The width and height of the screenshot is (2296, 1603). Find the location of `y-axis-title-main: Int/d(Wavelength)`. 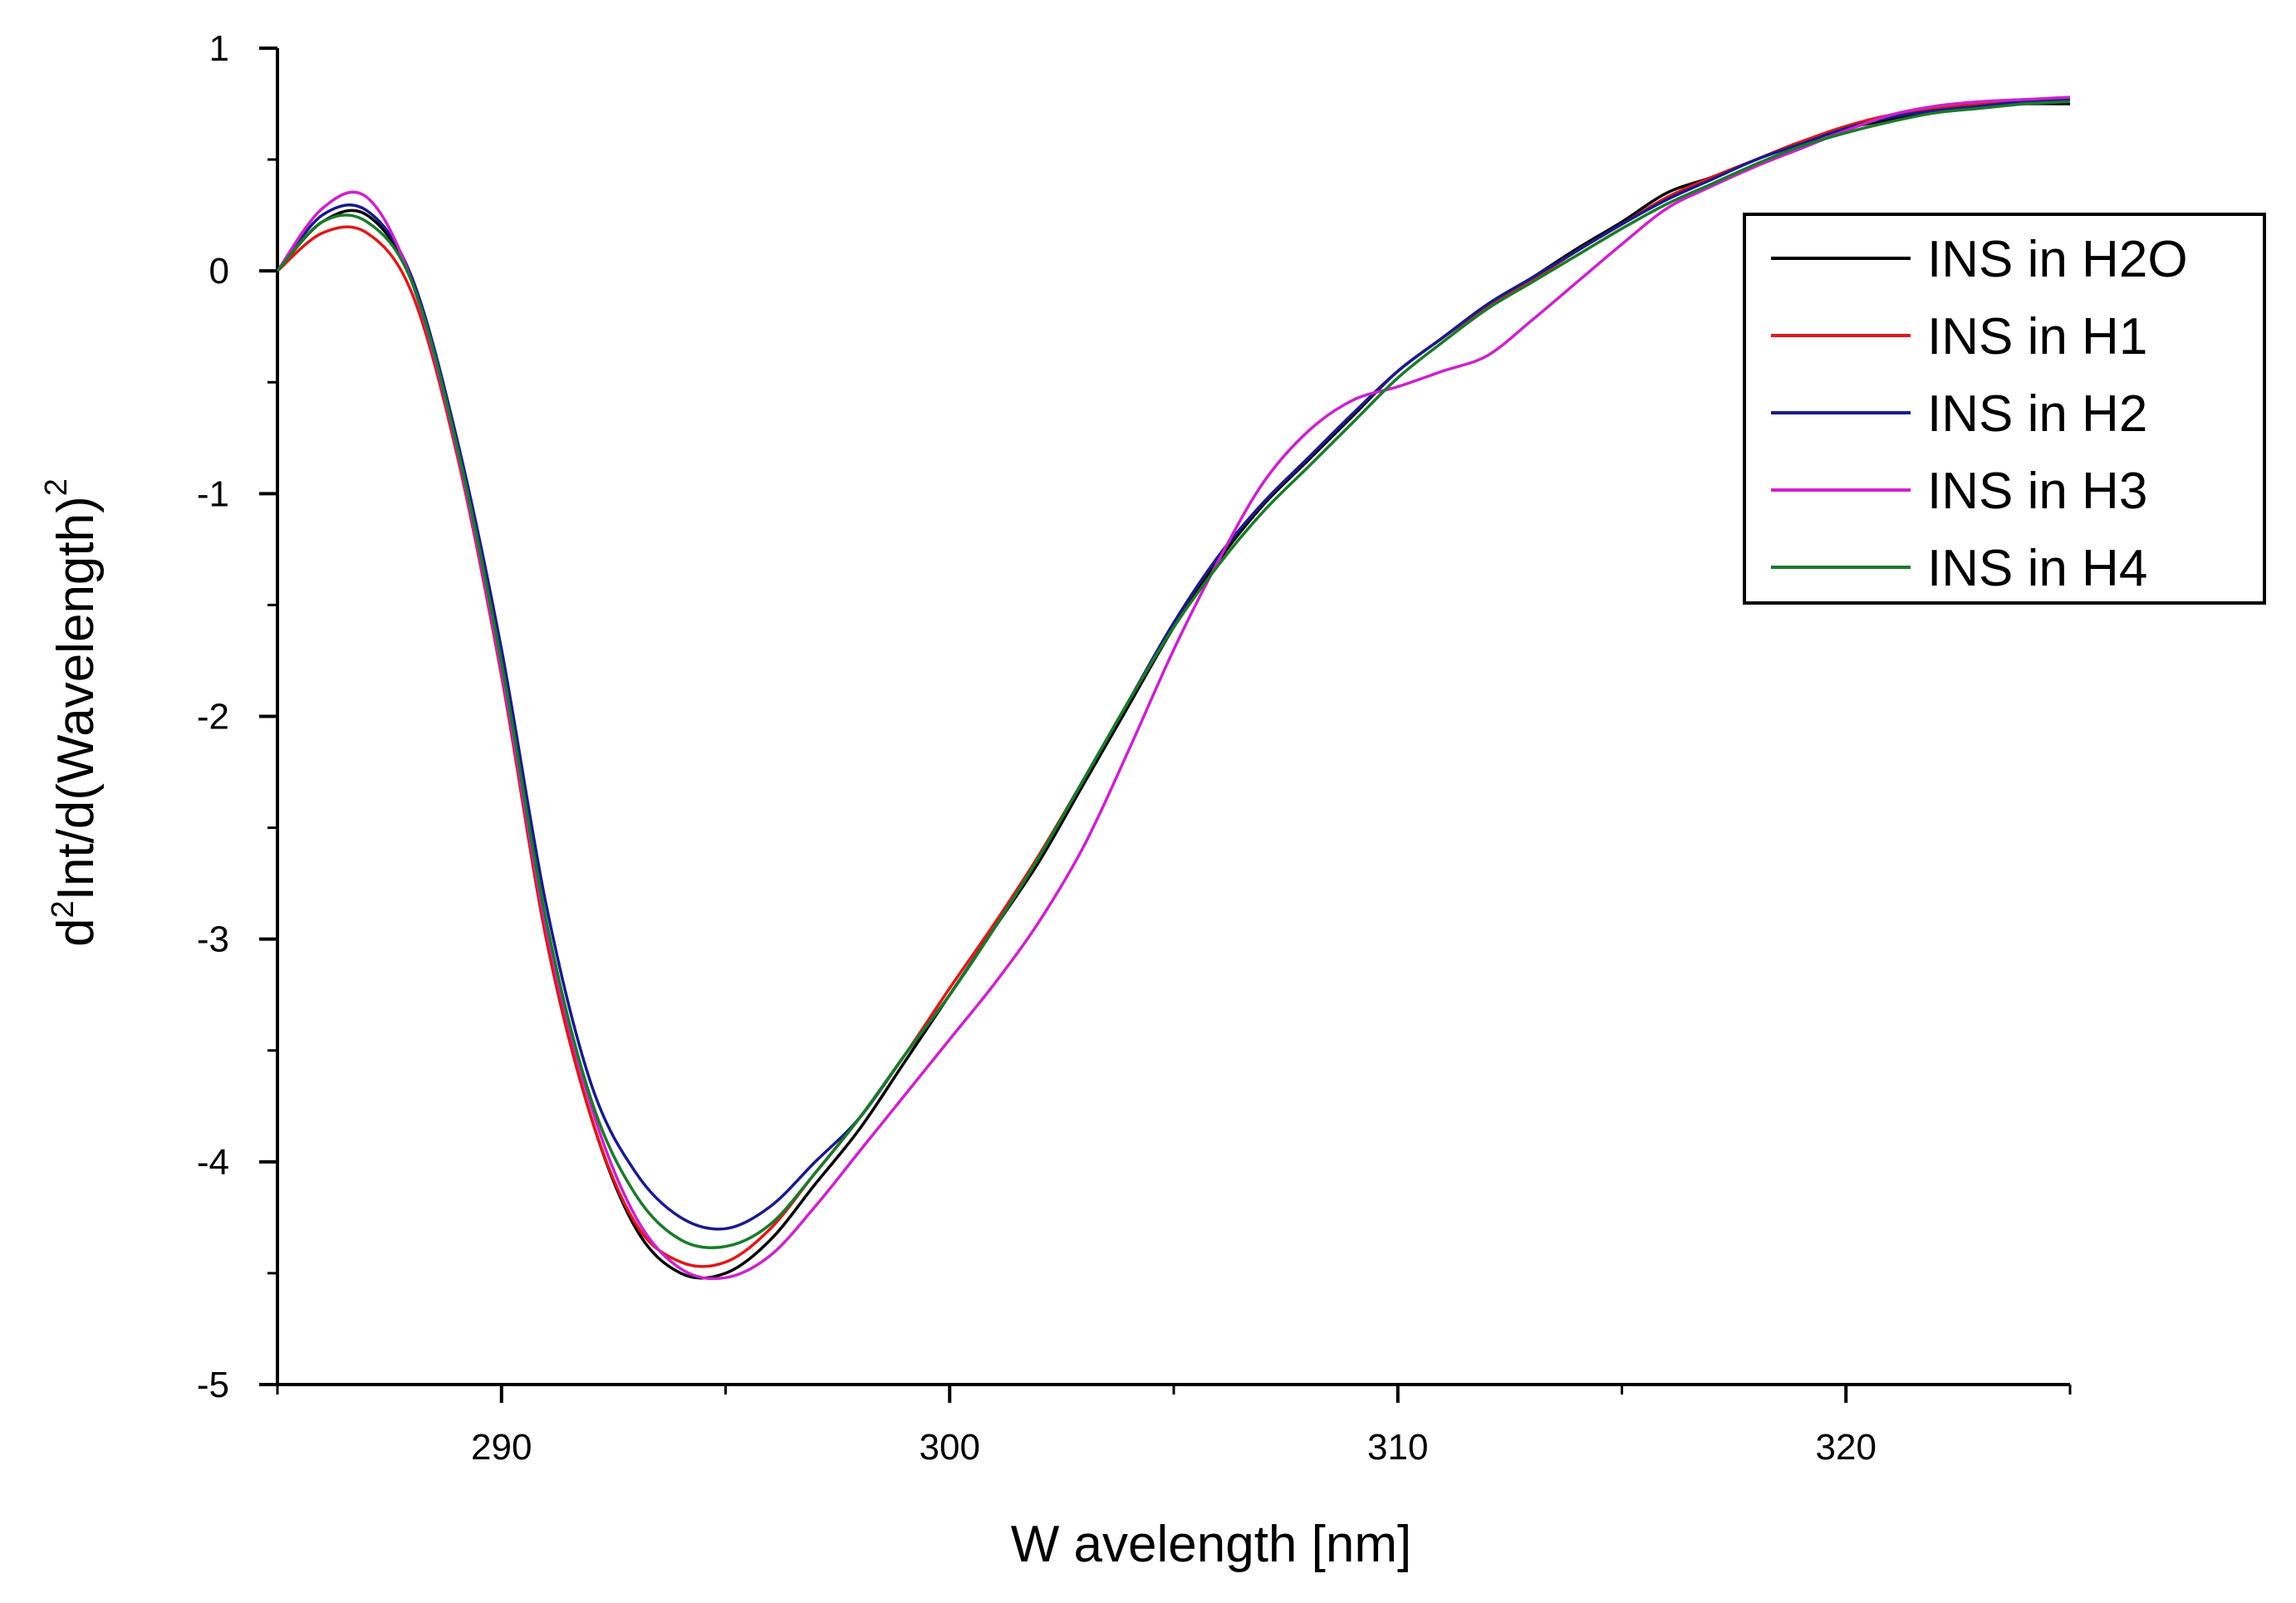

y-axis-title-main: Int/d(Wavelength) is located at coordinates (76, 698).